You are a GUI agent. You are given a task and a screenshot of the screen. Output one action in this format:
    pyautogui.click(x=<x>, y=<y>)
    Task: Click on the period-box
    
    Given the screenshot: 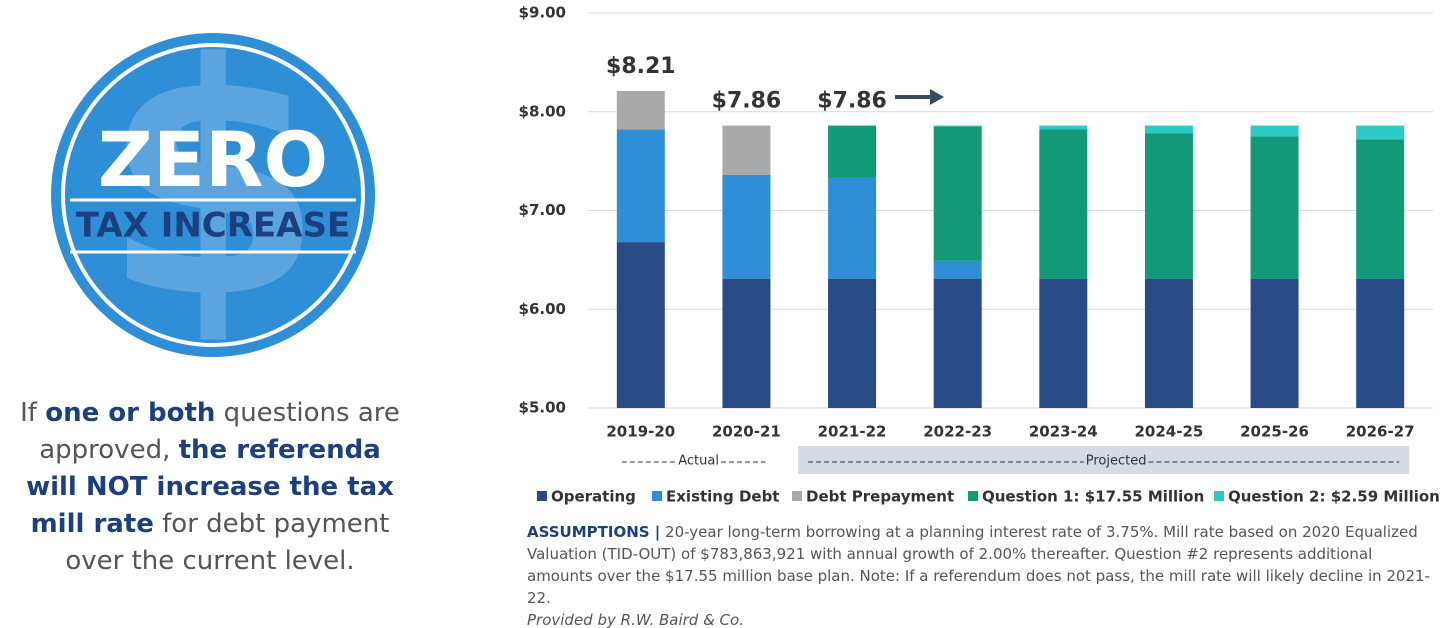 What is the action you would take?
    pyautogui.click(x=1104, y=460)
    